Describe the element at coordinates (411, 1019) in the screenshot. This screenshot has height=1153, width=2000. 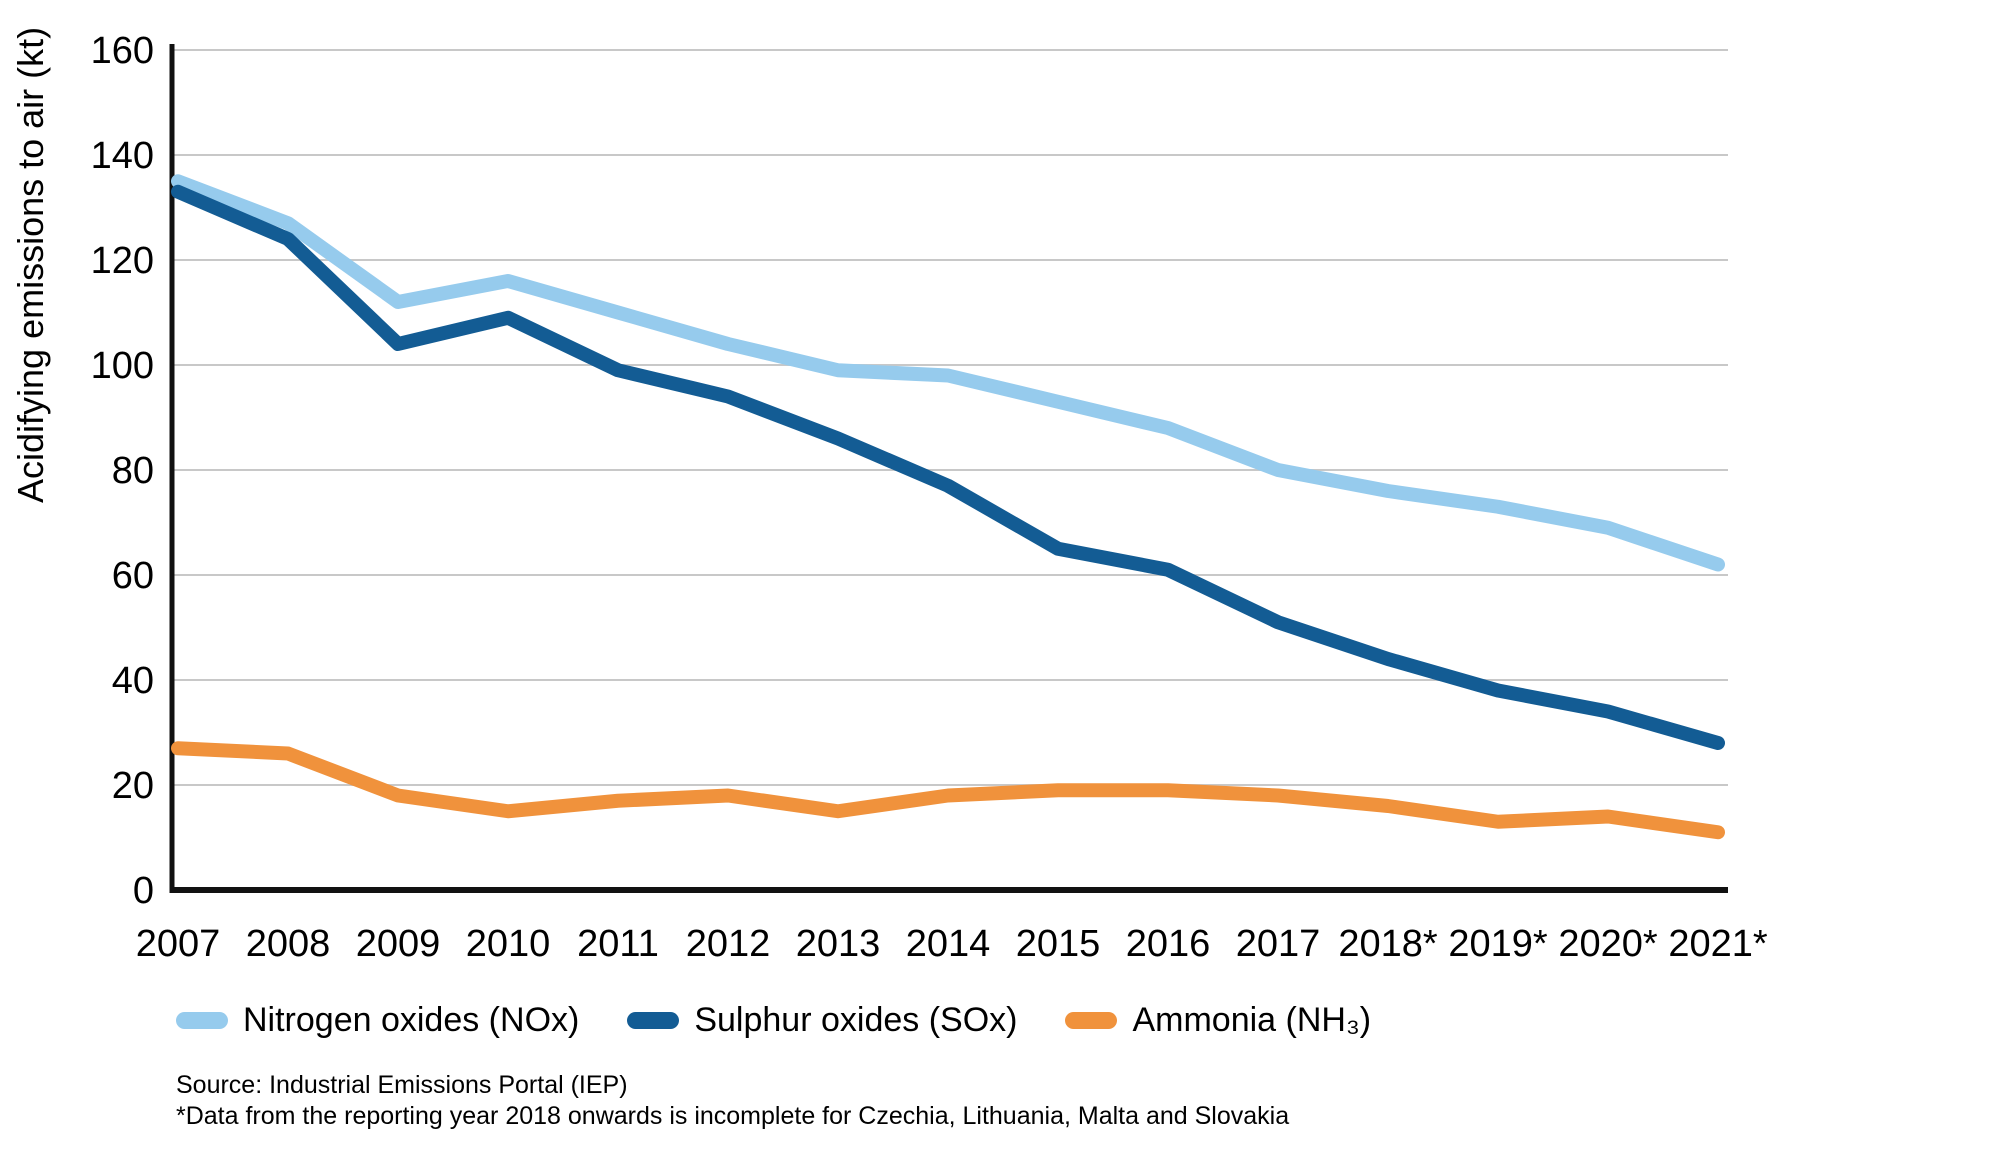
I see `legend-label-0: Nitrogen oxides (NOx)` at that location.